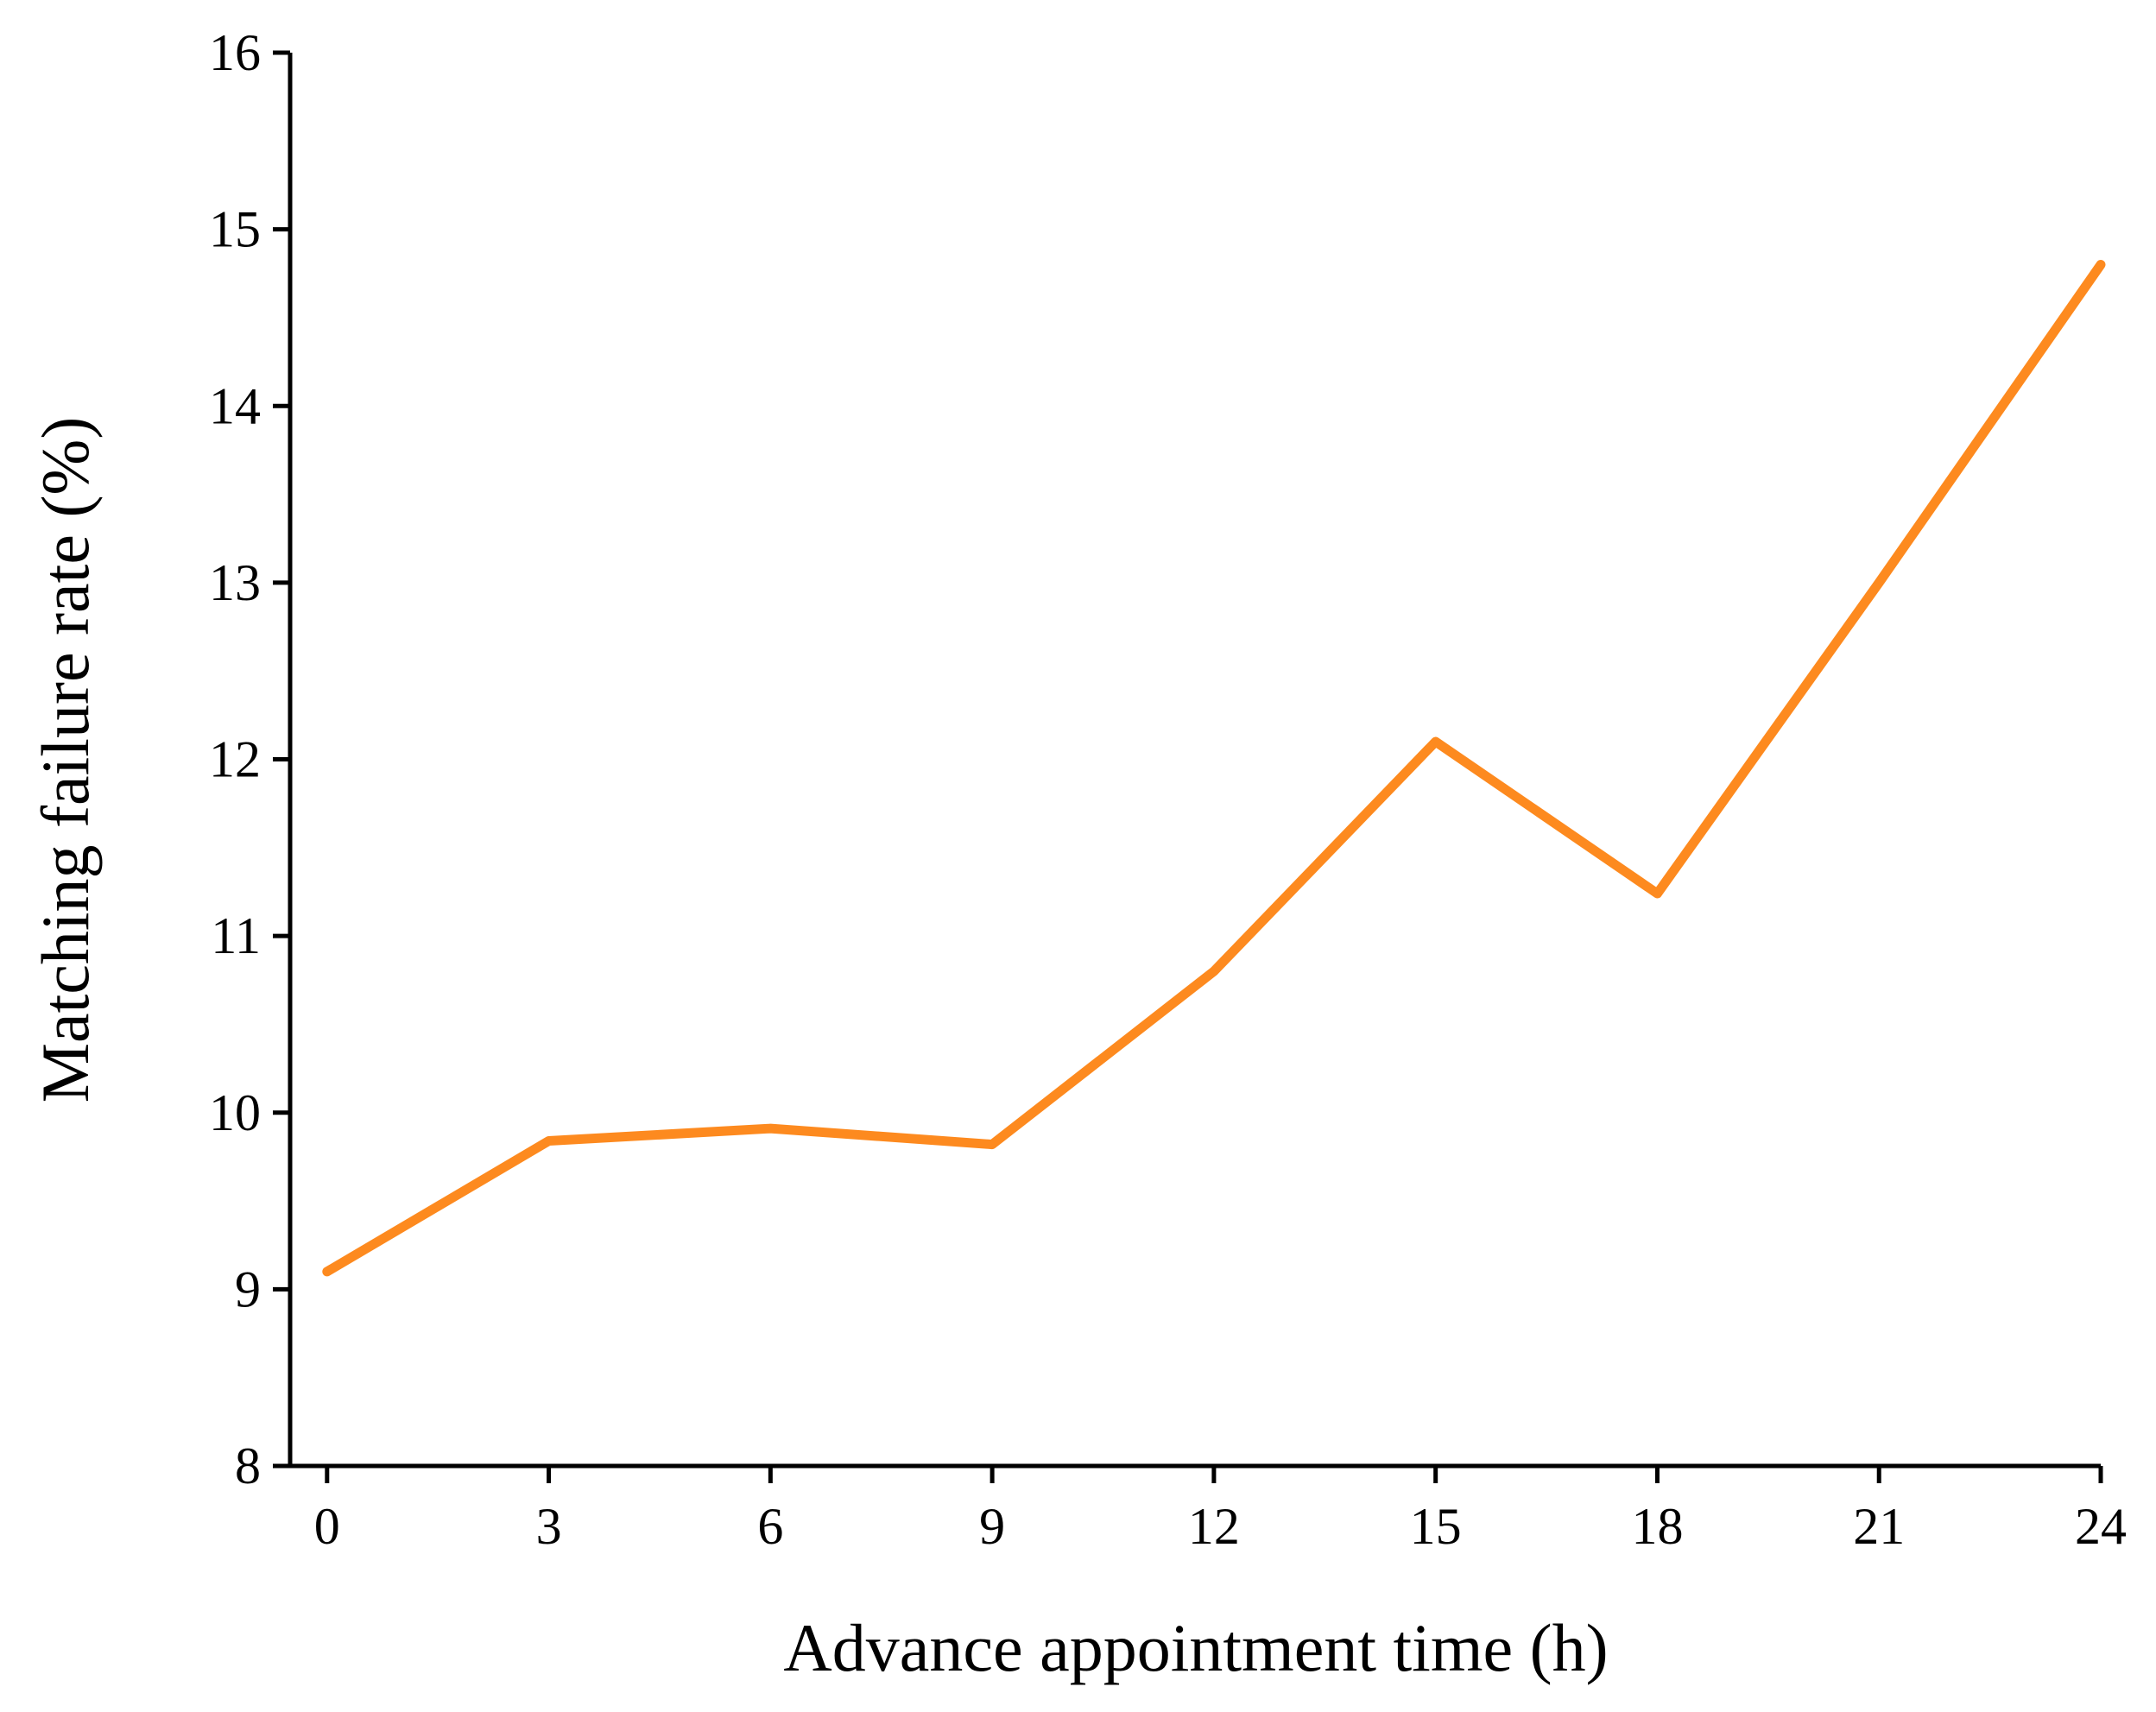 The image size is (2156, 1712). I want to click on x-tick-label: 12, so click(1214, 1526).